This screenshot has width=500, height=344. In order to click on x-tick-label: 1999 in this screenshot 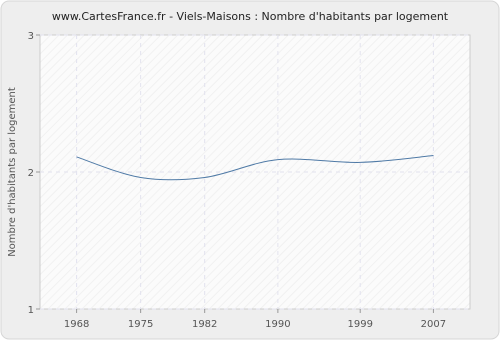, I will do `click(359, 324)`.